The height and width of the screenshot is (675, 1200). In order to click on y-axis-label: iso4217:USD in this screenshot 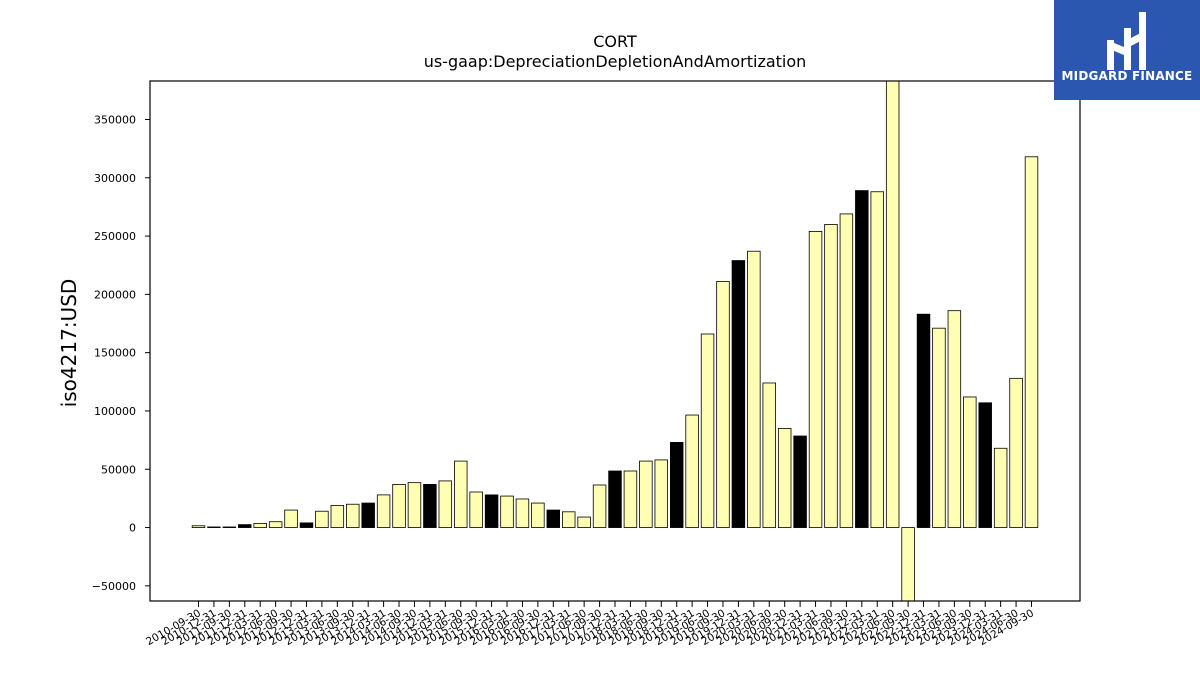, I will do `click(69, 343)`.